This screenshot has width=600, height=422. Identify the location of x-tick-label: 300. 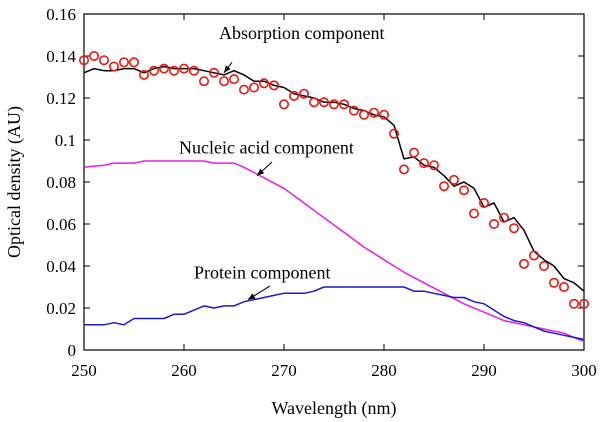
(584, 370).